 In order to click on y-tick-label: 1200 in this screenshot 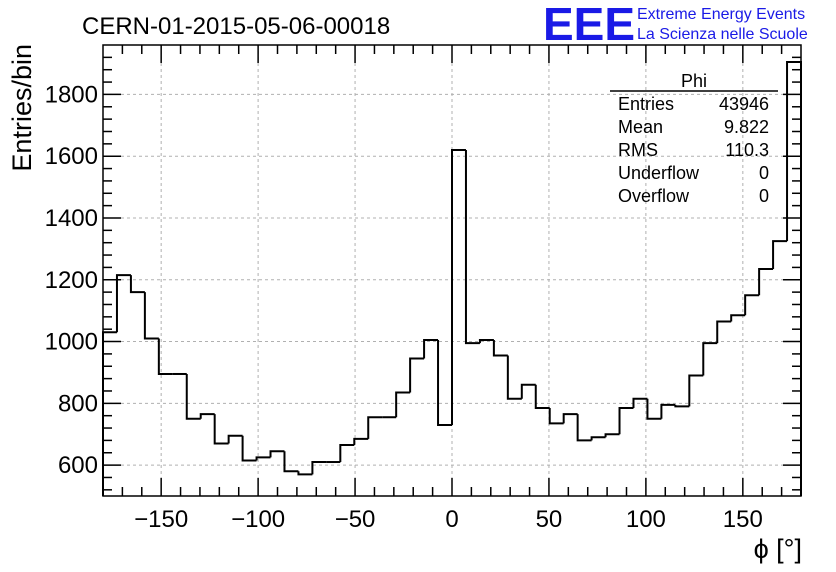, I will do `click(71, 280)`.